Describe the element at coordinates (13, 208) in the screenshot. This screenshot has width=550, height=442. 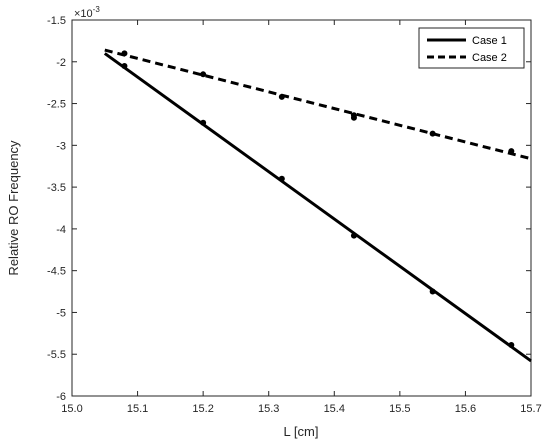
I see `y-axis-label: Relative RO Frequency` at that location.